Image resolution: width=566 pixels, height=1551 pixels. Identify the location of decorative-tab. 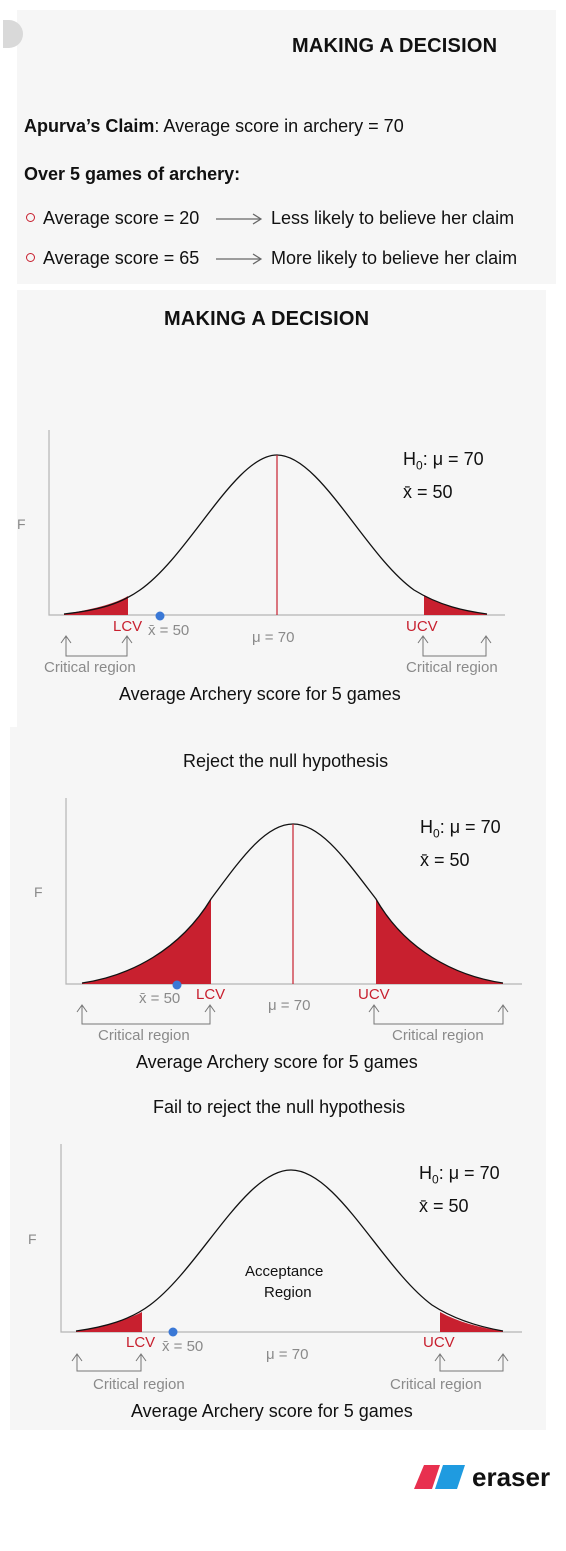
(13, 34).